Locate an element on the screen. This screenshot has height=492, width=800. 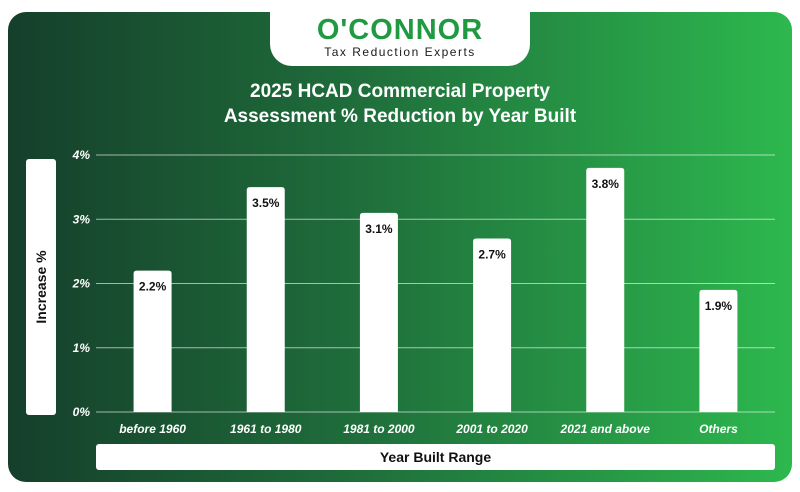
x-category-label: 1981 to 2000 is located at coordinates (379, 429).